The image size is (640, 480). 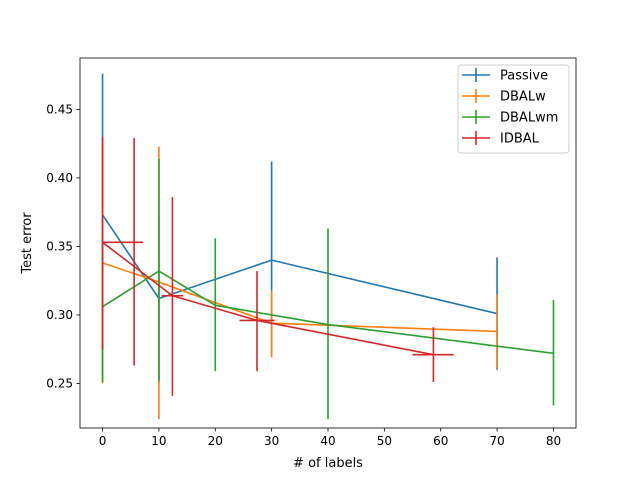 What do you see at coordinates (327, 441) in the screenshot?
I see `x-tick-label: 40` at bounding box center [327, 441].